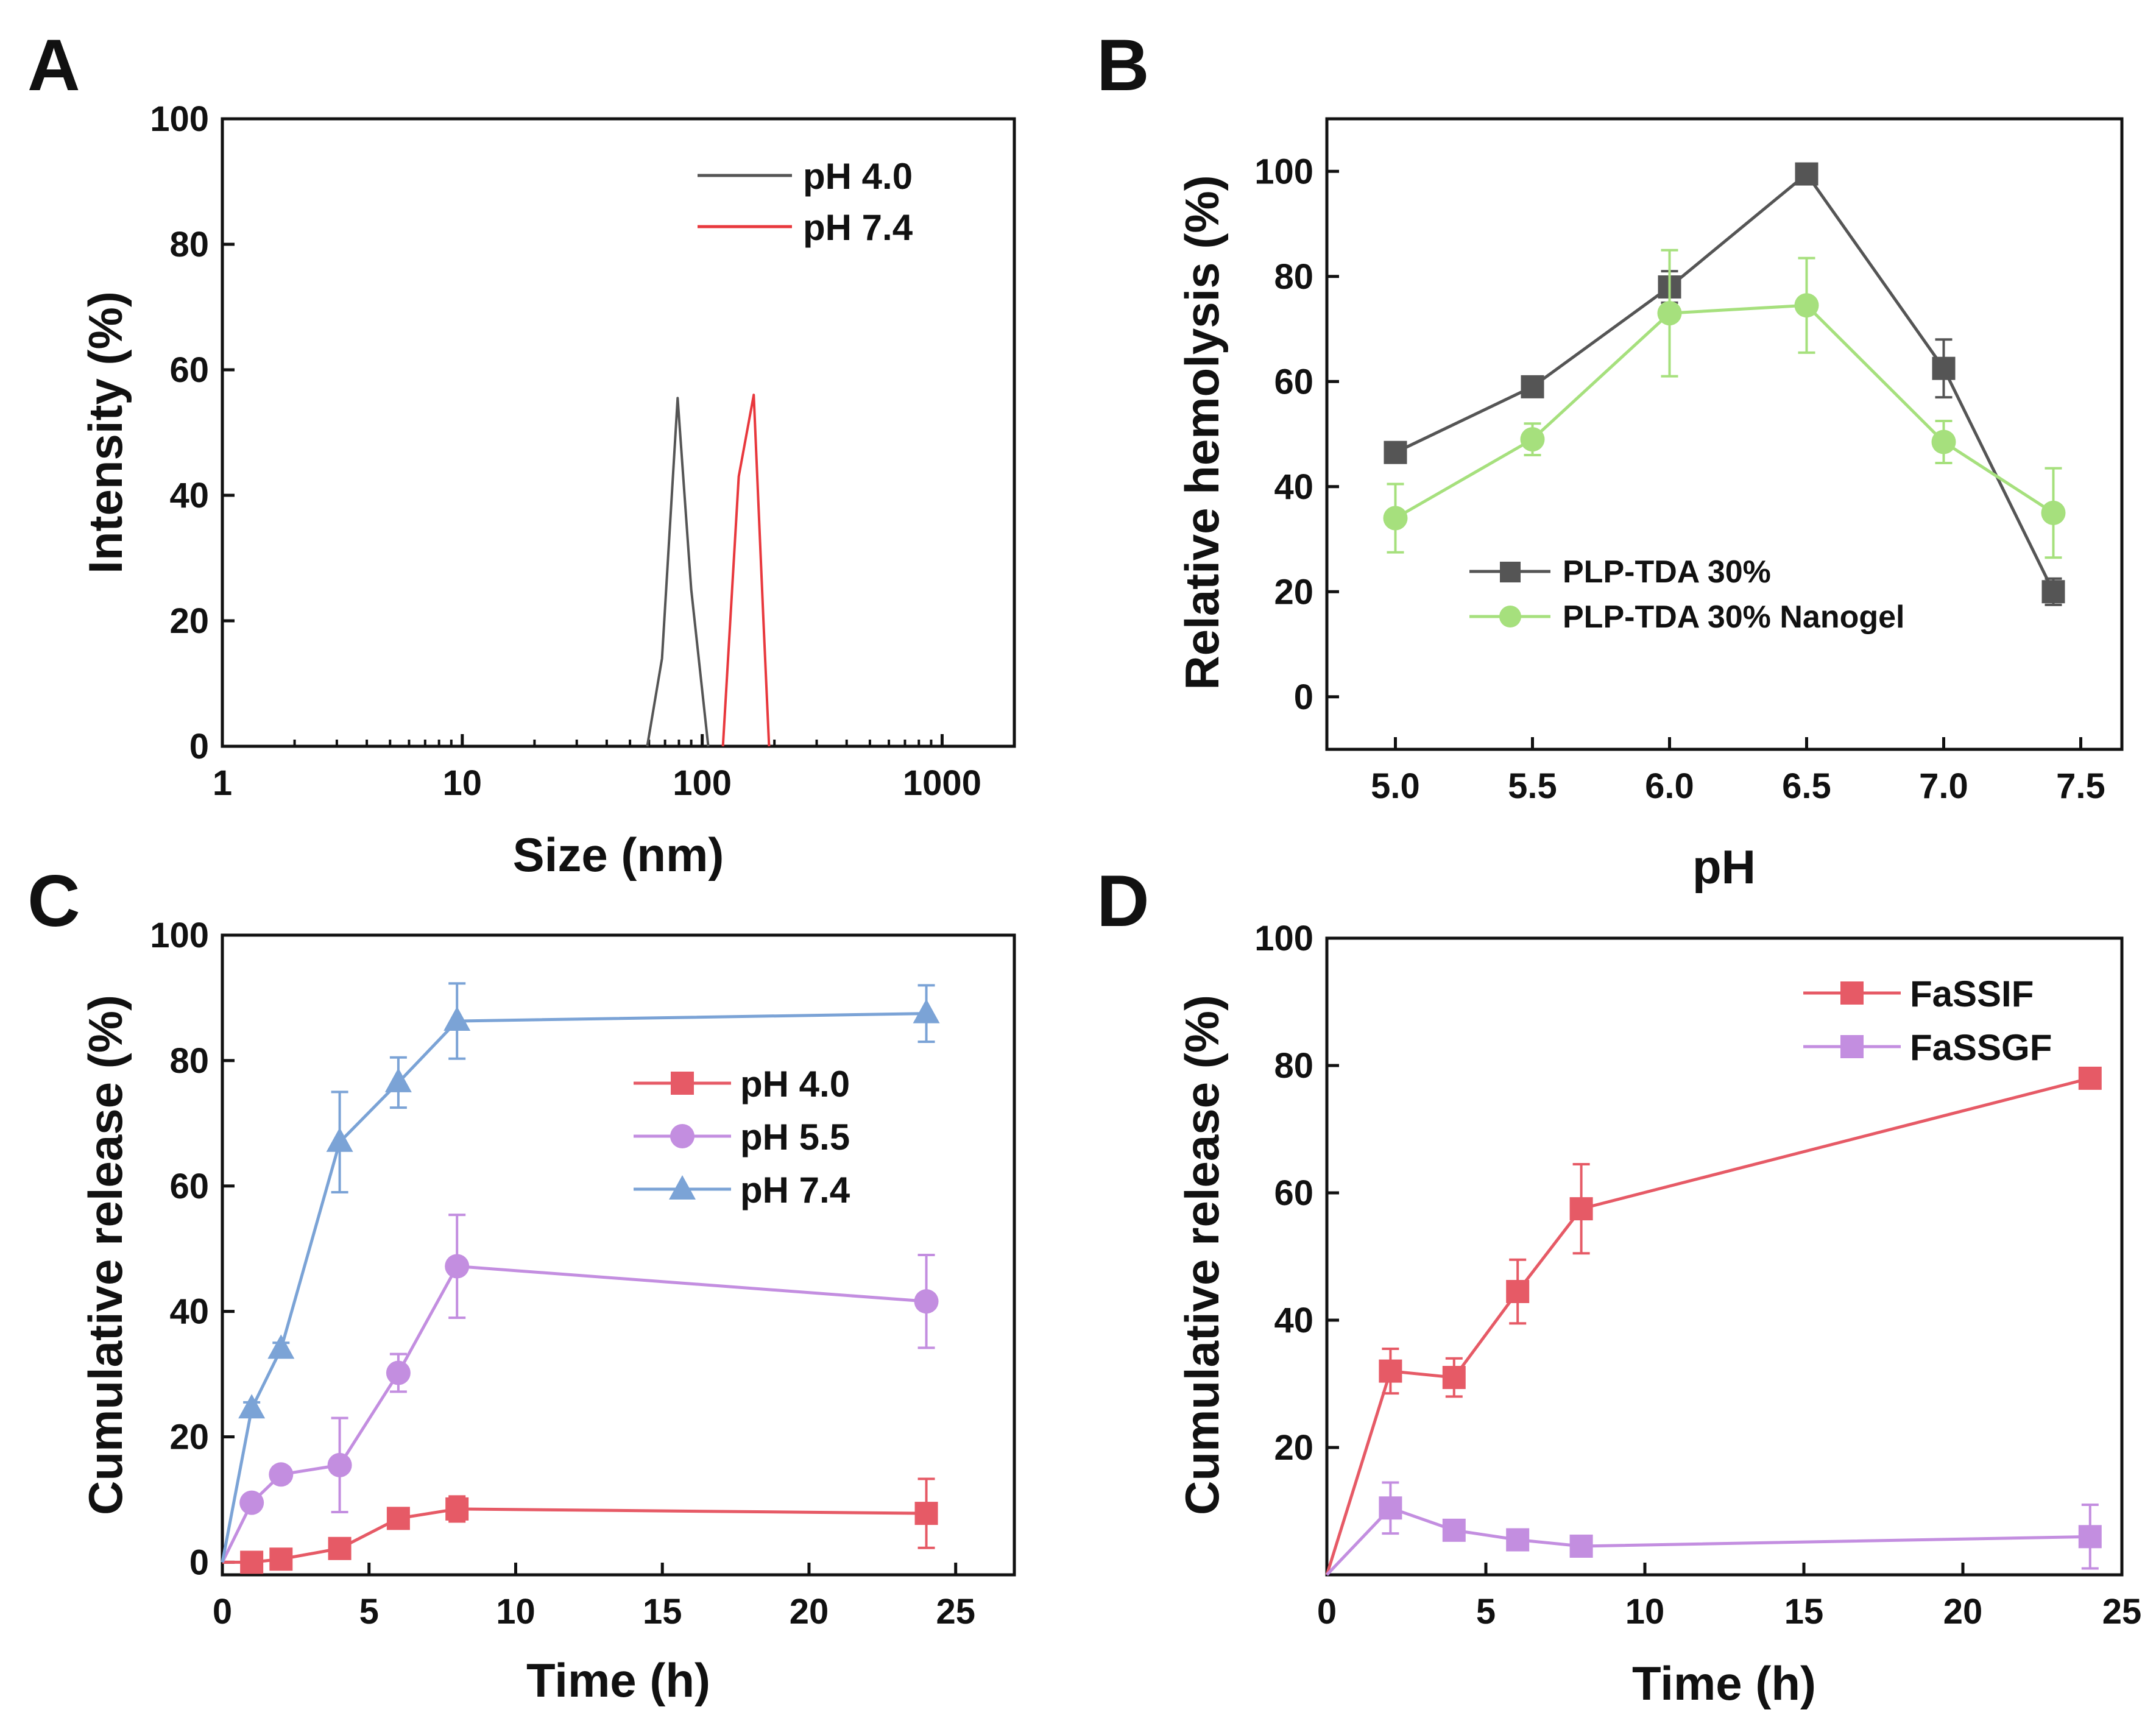 This screenshot has width=2156, height=1732. I want to click on panel-d-y-axis-title: Cumulative release (%), so click(1202, 1255).